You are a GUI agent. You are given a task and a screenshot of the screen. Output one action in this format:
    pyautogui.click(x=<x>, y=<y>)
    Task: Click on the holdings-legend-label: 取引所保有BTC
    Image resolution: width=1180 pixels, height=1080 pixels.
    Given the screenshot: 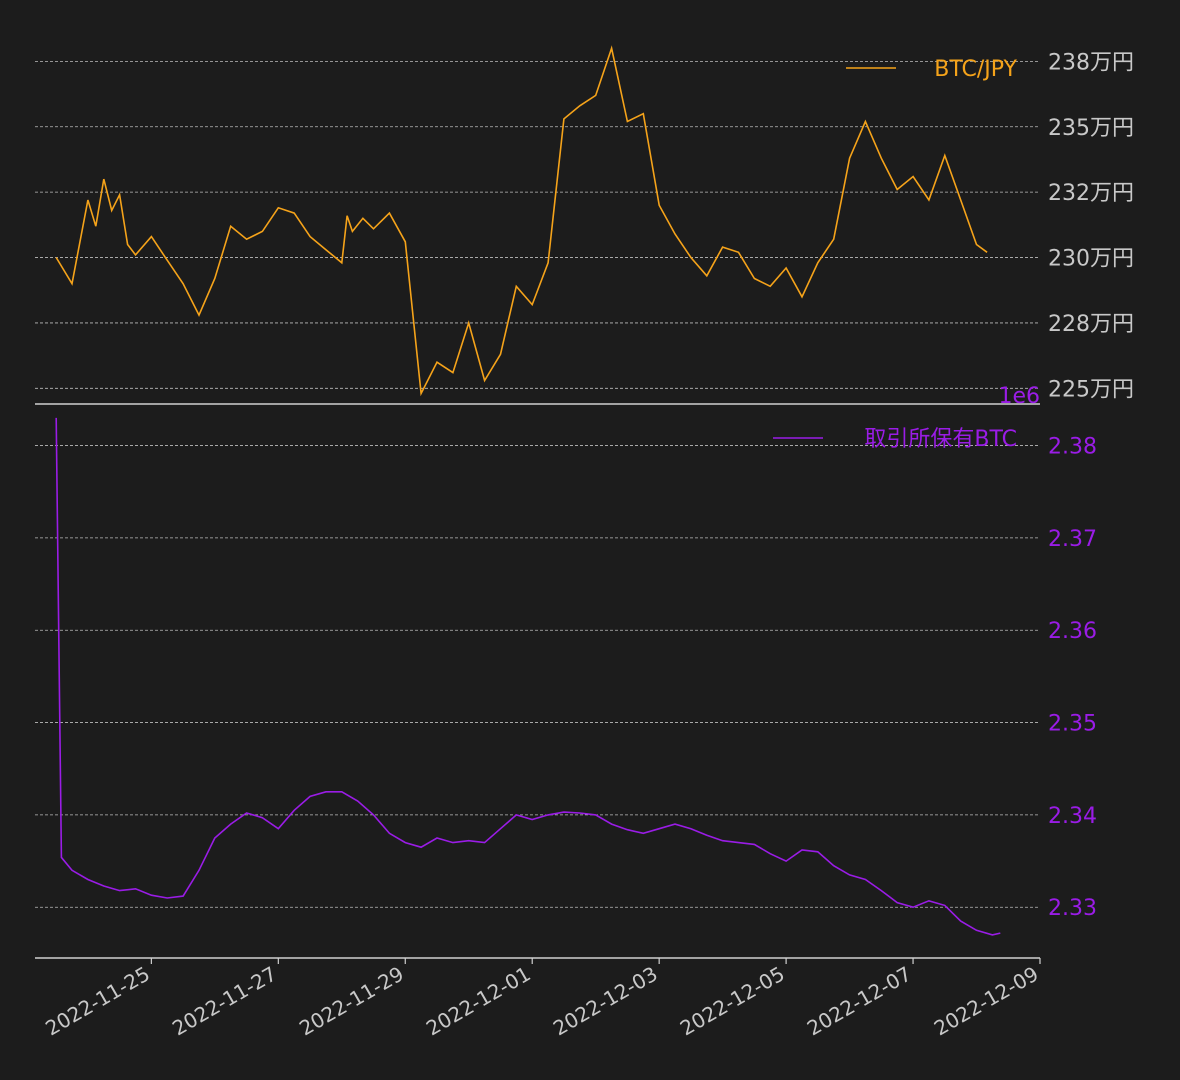 What is the action you would take?
    pyautogui.click(x=940, y=439)
    